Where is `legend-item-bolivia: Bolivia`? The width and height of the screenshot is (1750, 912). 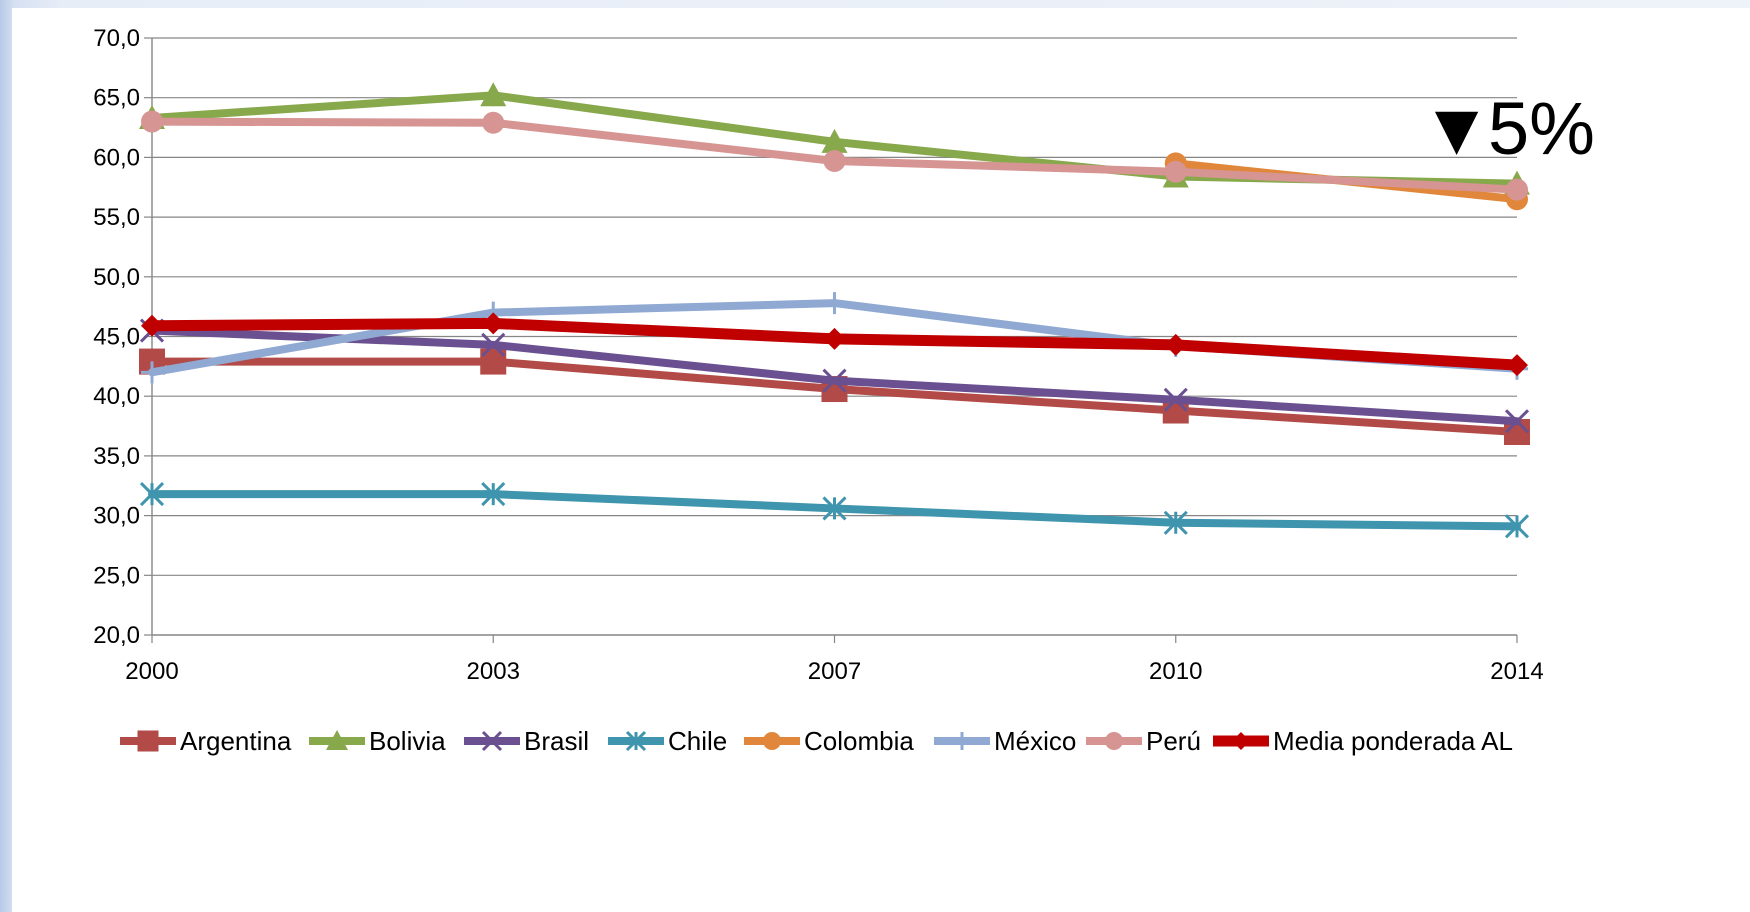 legend-item-bolivia: Bolivia is located at coordinates (377, 741).